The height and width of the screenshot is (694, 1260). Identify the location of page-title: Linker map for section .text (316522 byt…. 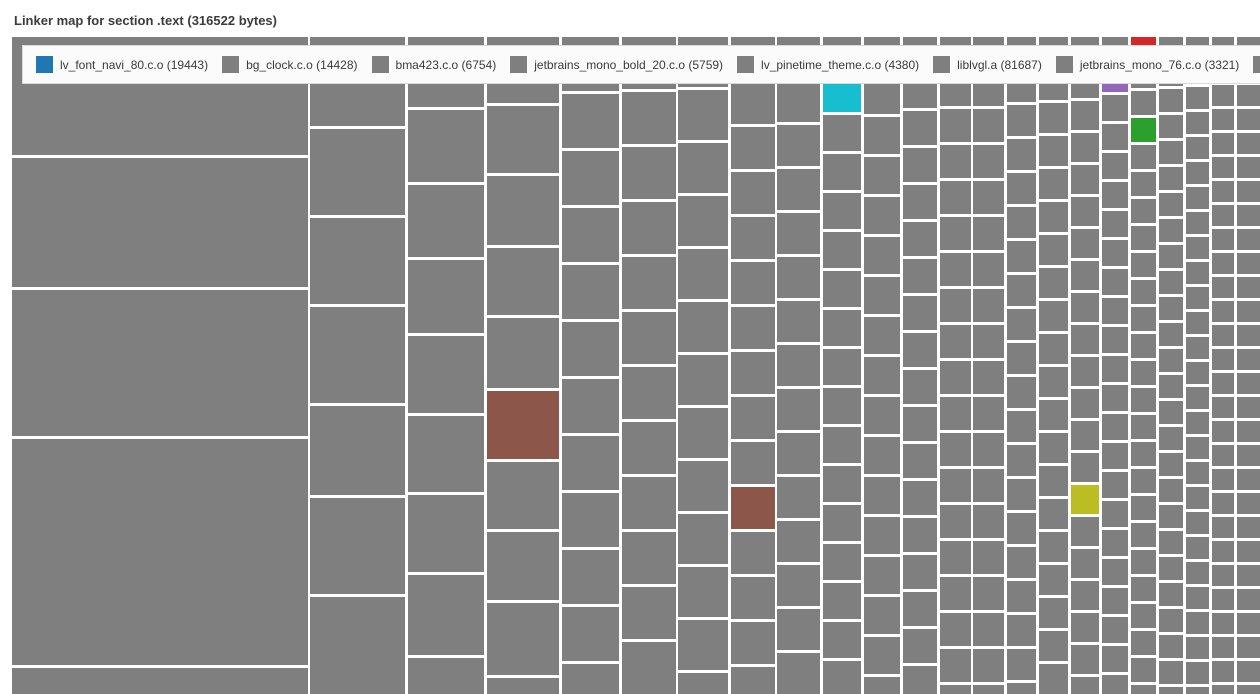
(145, 20).